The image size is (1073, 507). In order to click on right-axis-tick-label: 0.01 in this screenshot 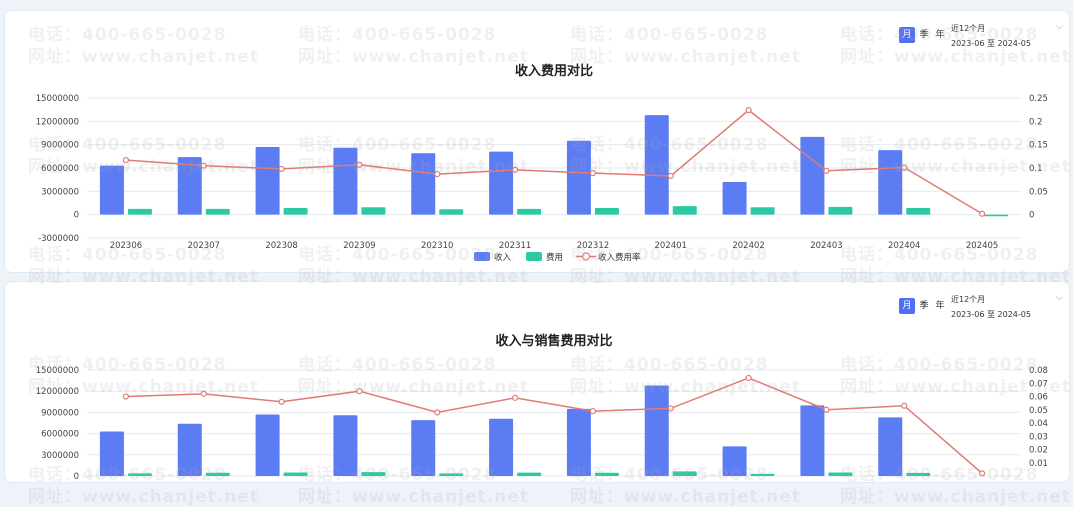, I will do `click(1038, 464)`.